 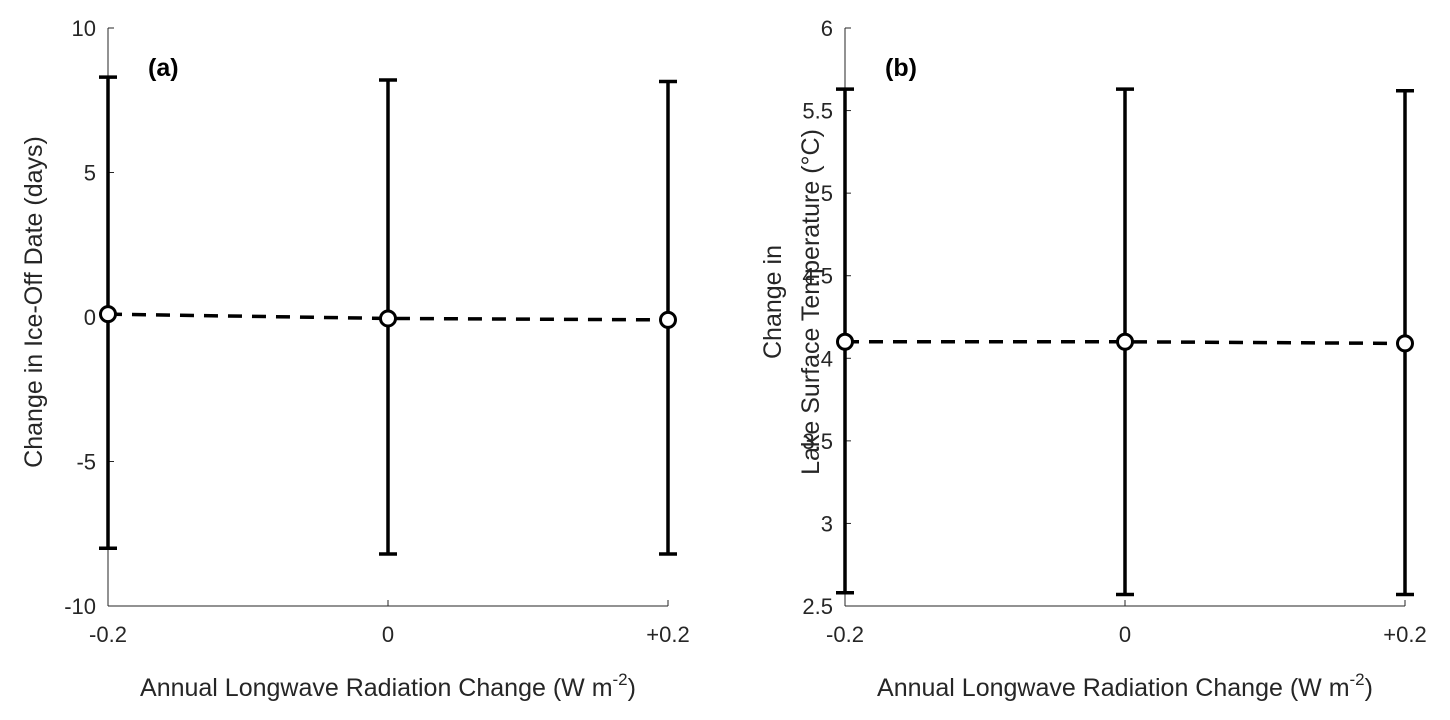 I want to click on y-tick-label: 5.5, so click(x=817, y=111).